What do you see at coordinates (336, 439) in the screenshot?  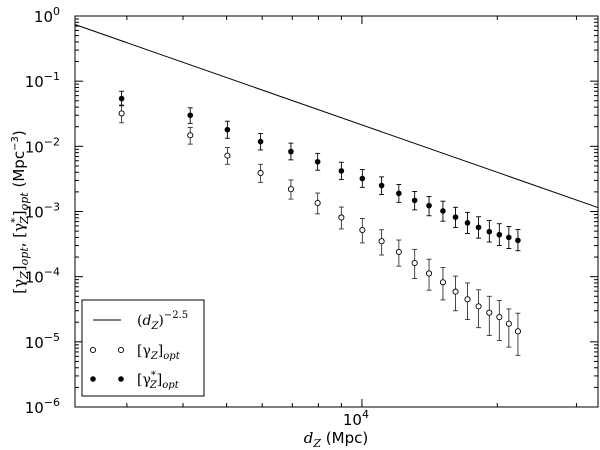 I see `x-axis-label: dZ (Mpc)` at bounding box center [336, 439].